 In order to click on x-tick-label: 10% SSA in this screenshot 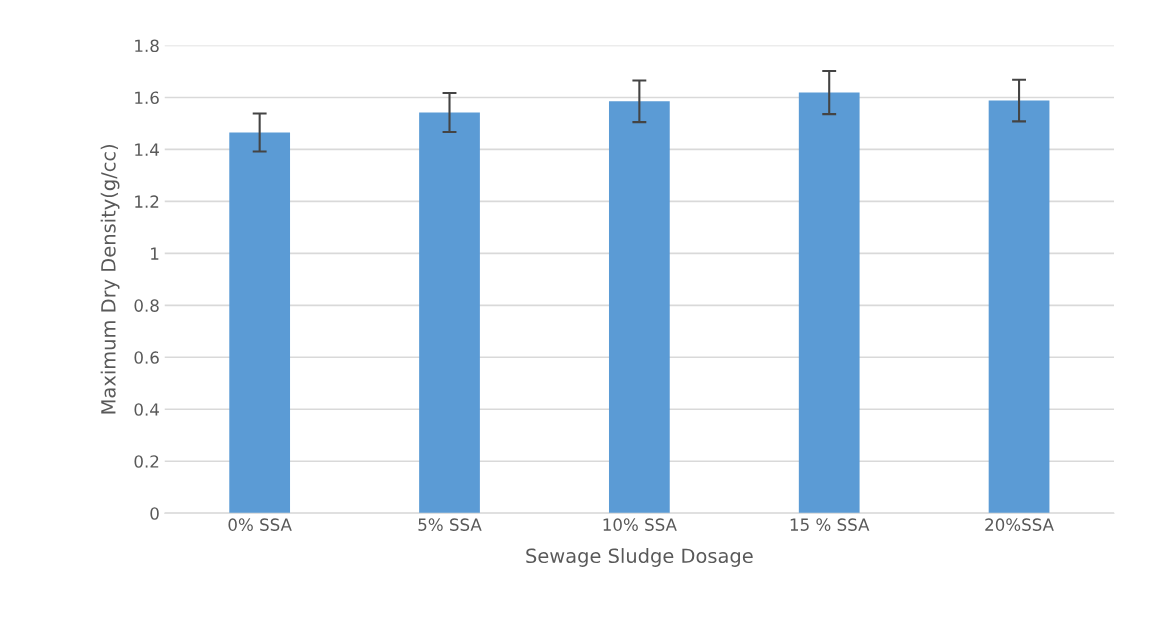, I will do `click(640, 524)`.